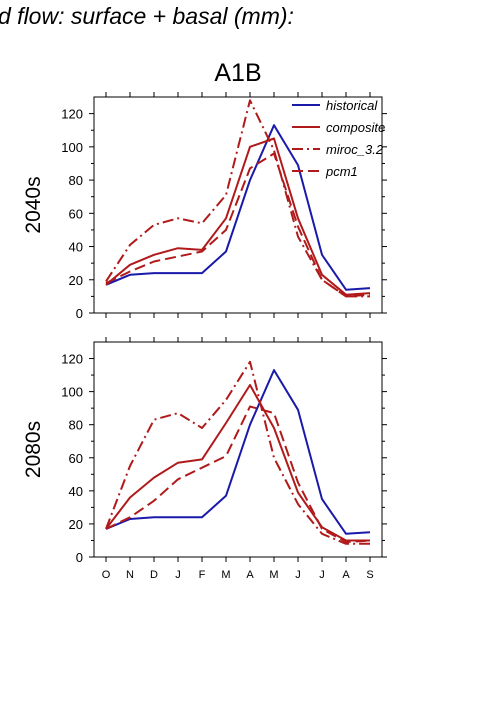  I want to click on x-tick-label: S, so click(369, 575).